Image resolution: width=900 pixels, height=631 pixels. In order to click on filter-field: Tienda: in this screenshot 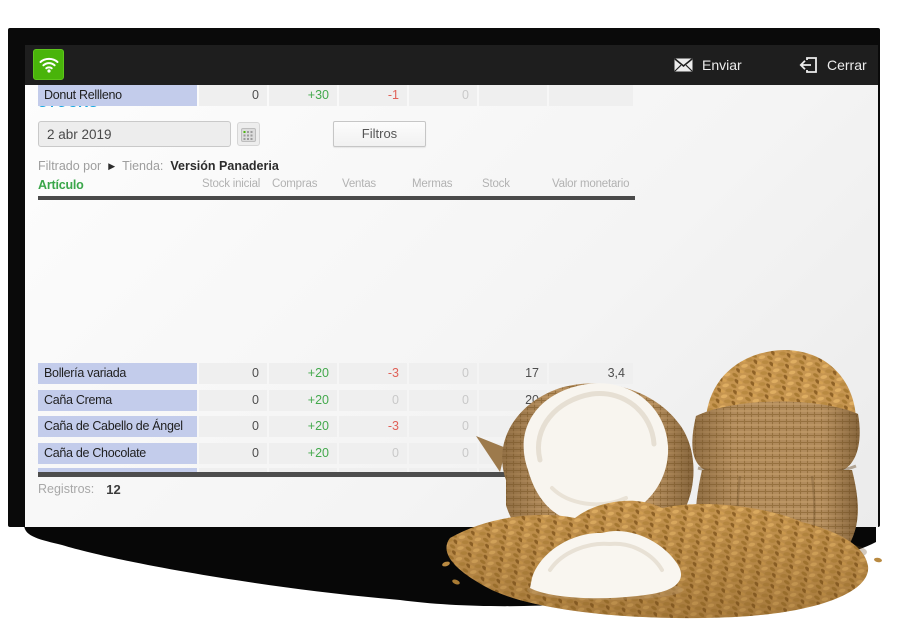, I will do `click(143, 166)`.